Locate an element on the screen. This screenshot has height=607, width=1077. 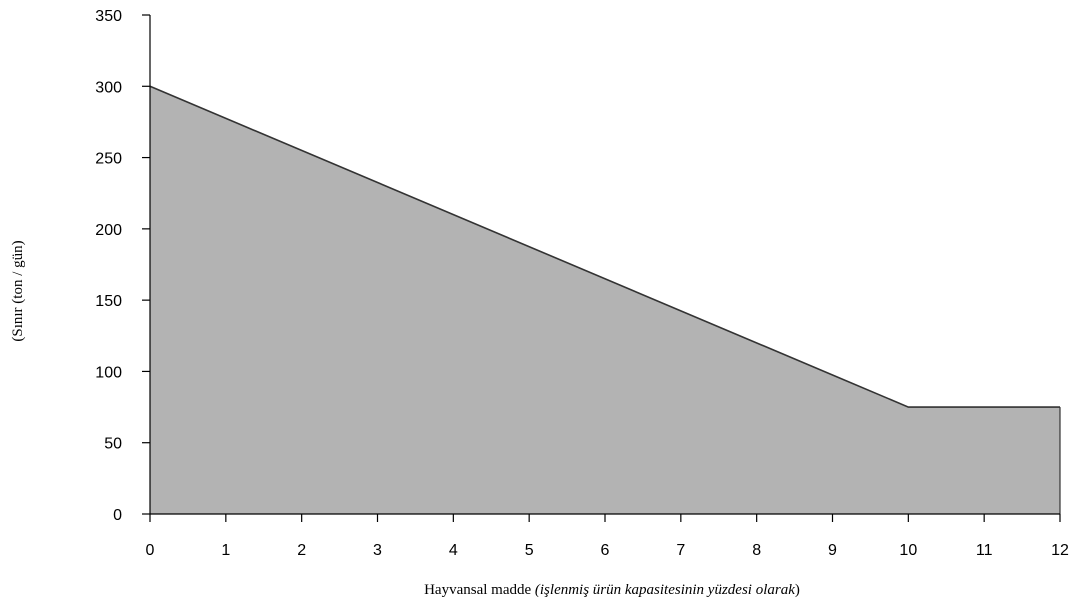
y-tick-label: 0 is located at coordinates (117, 515).